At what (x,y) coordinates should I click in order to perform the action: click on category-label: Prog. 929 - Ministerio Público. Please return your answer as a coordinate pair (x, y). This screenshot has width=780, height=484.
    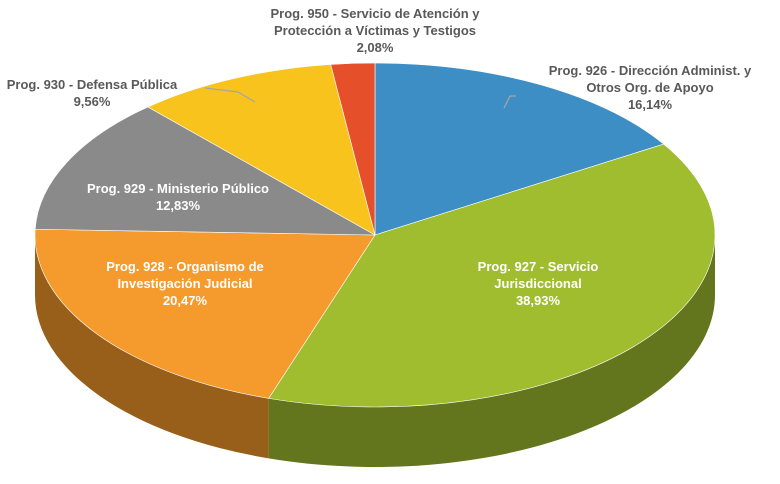
    Looking at the image, I should click on (178, 188).